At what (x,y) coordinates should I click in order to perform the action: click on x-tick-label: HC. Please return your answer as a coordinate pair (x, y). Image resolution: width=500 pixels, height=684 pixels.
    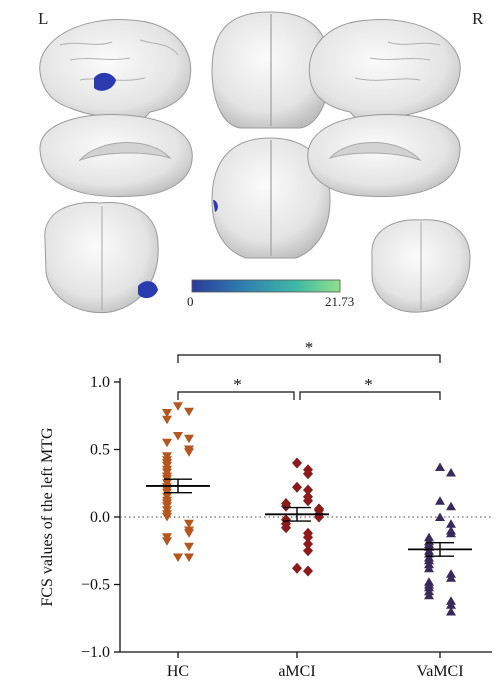
    Looking at the image, I should click on (178, 671).